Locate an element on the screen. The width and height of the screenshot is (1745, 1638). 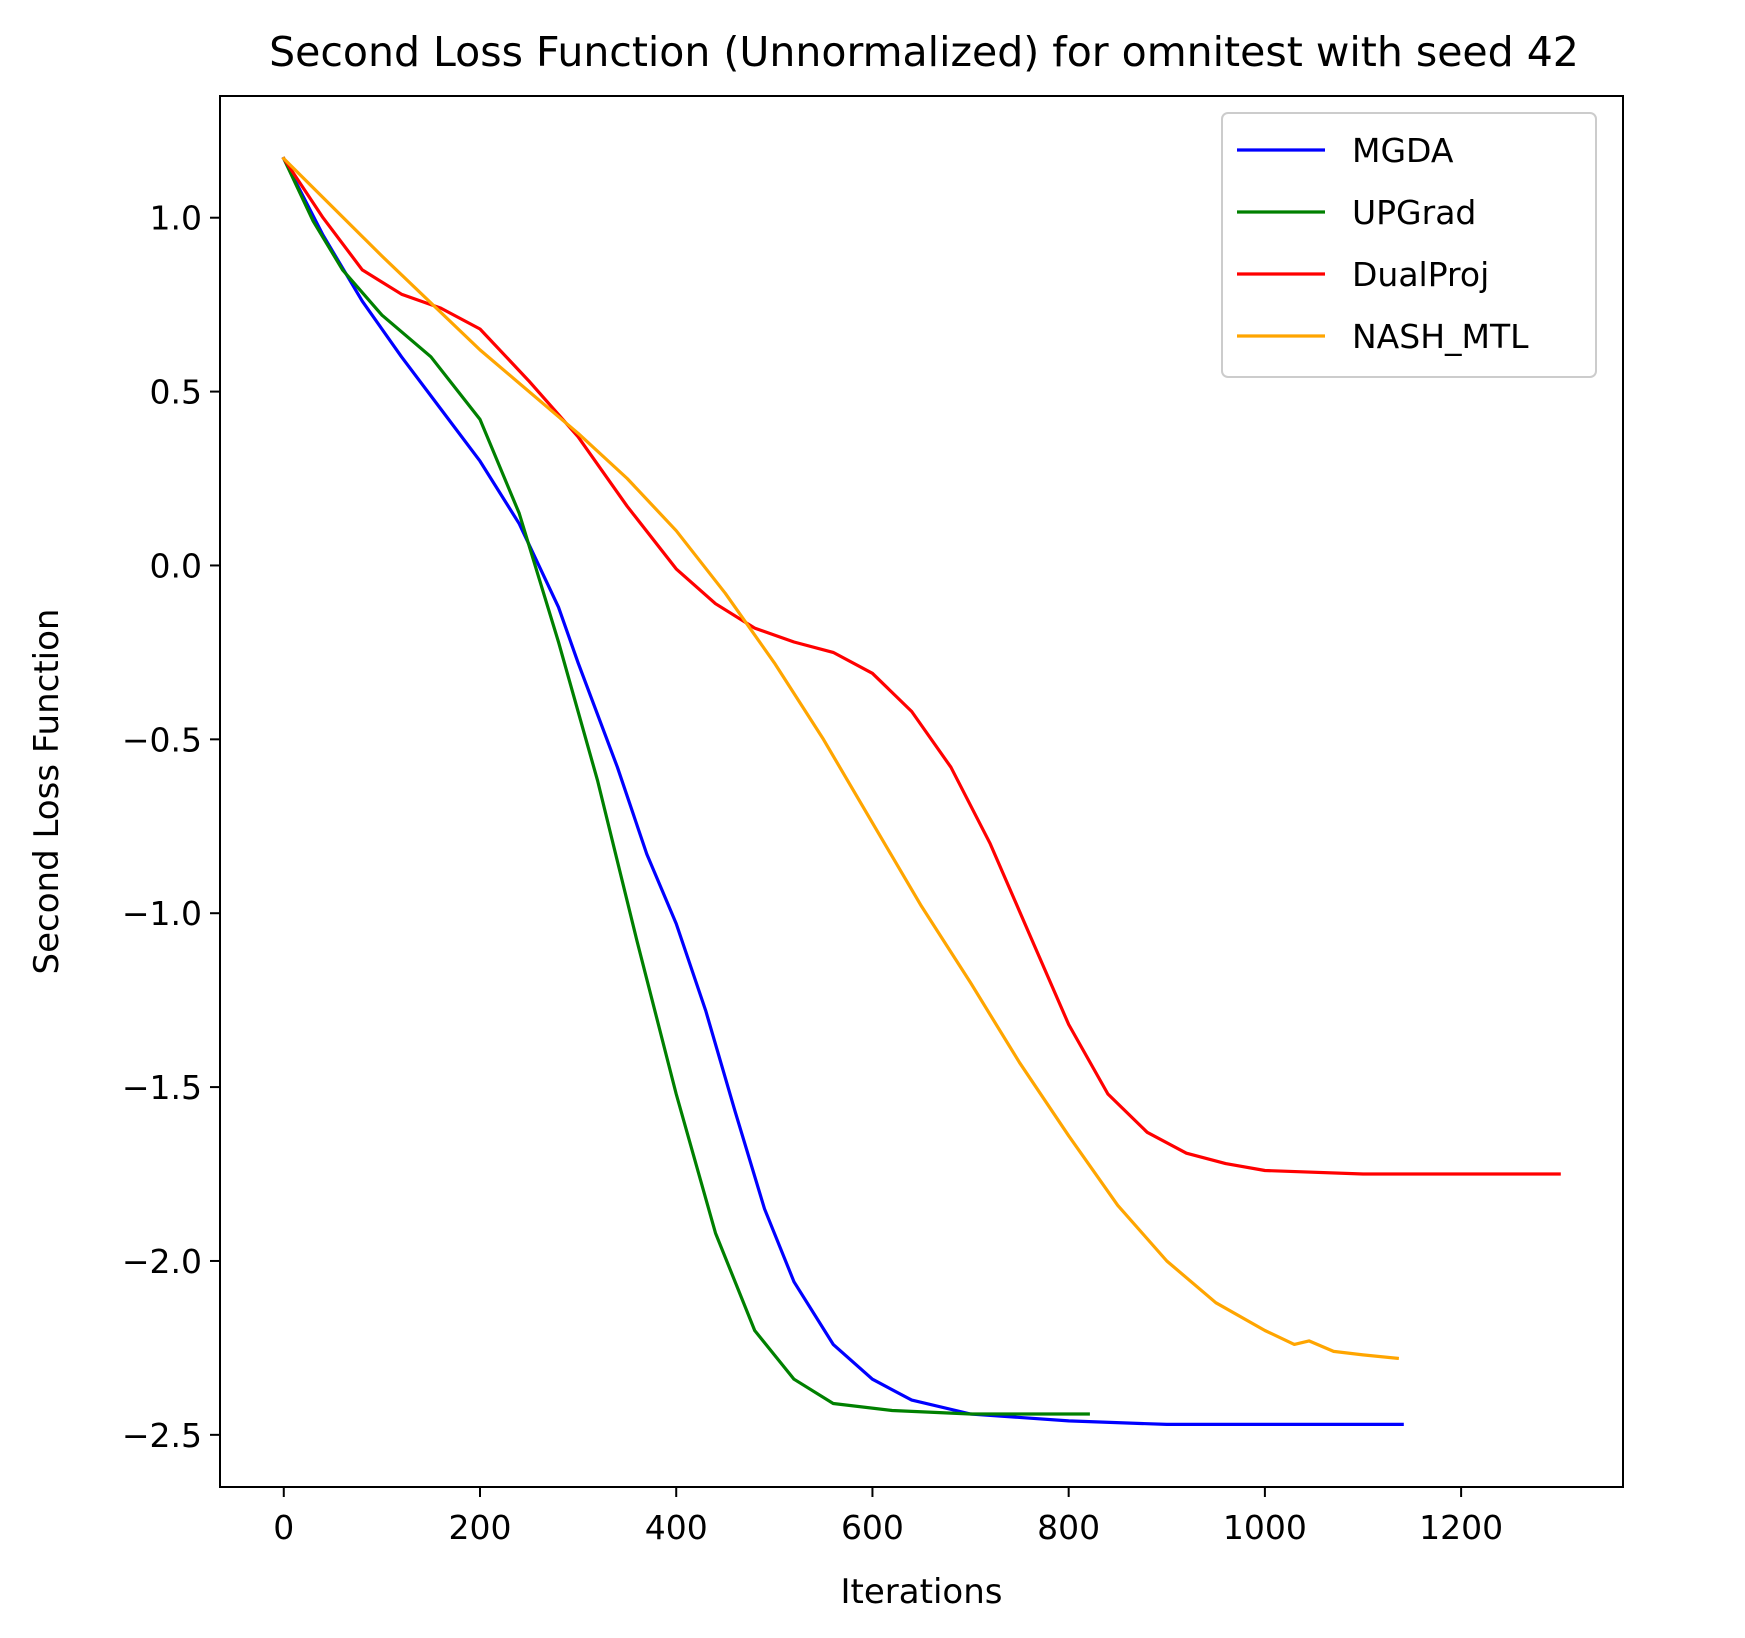
legend: MGDA UPGrad DualProj NASH_MTL is located at coordinates (1409, 245).